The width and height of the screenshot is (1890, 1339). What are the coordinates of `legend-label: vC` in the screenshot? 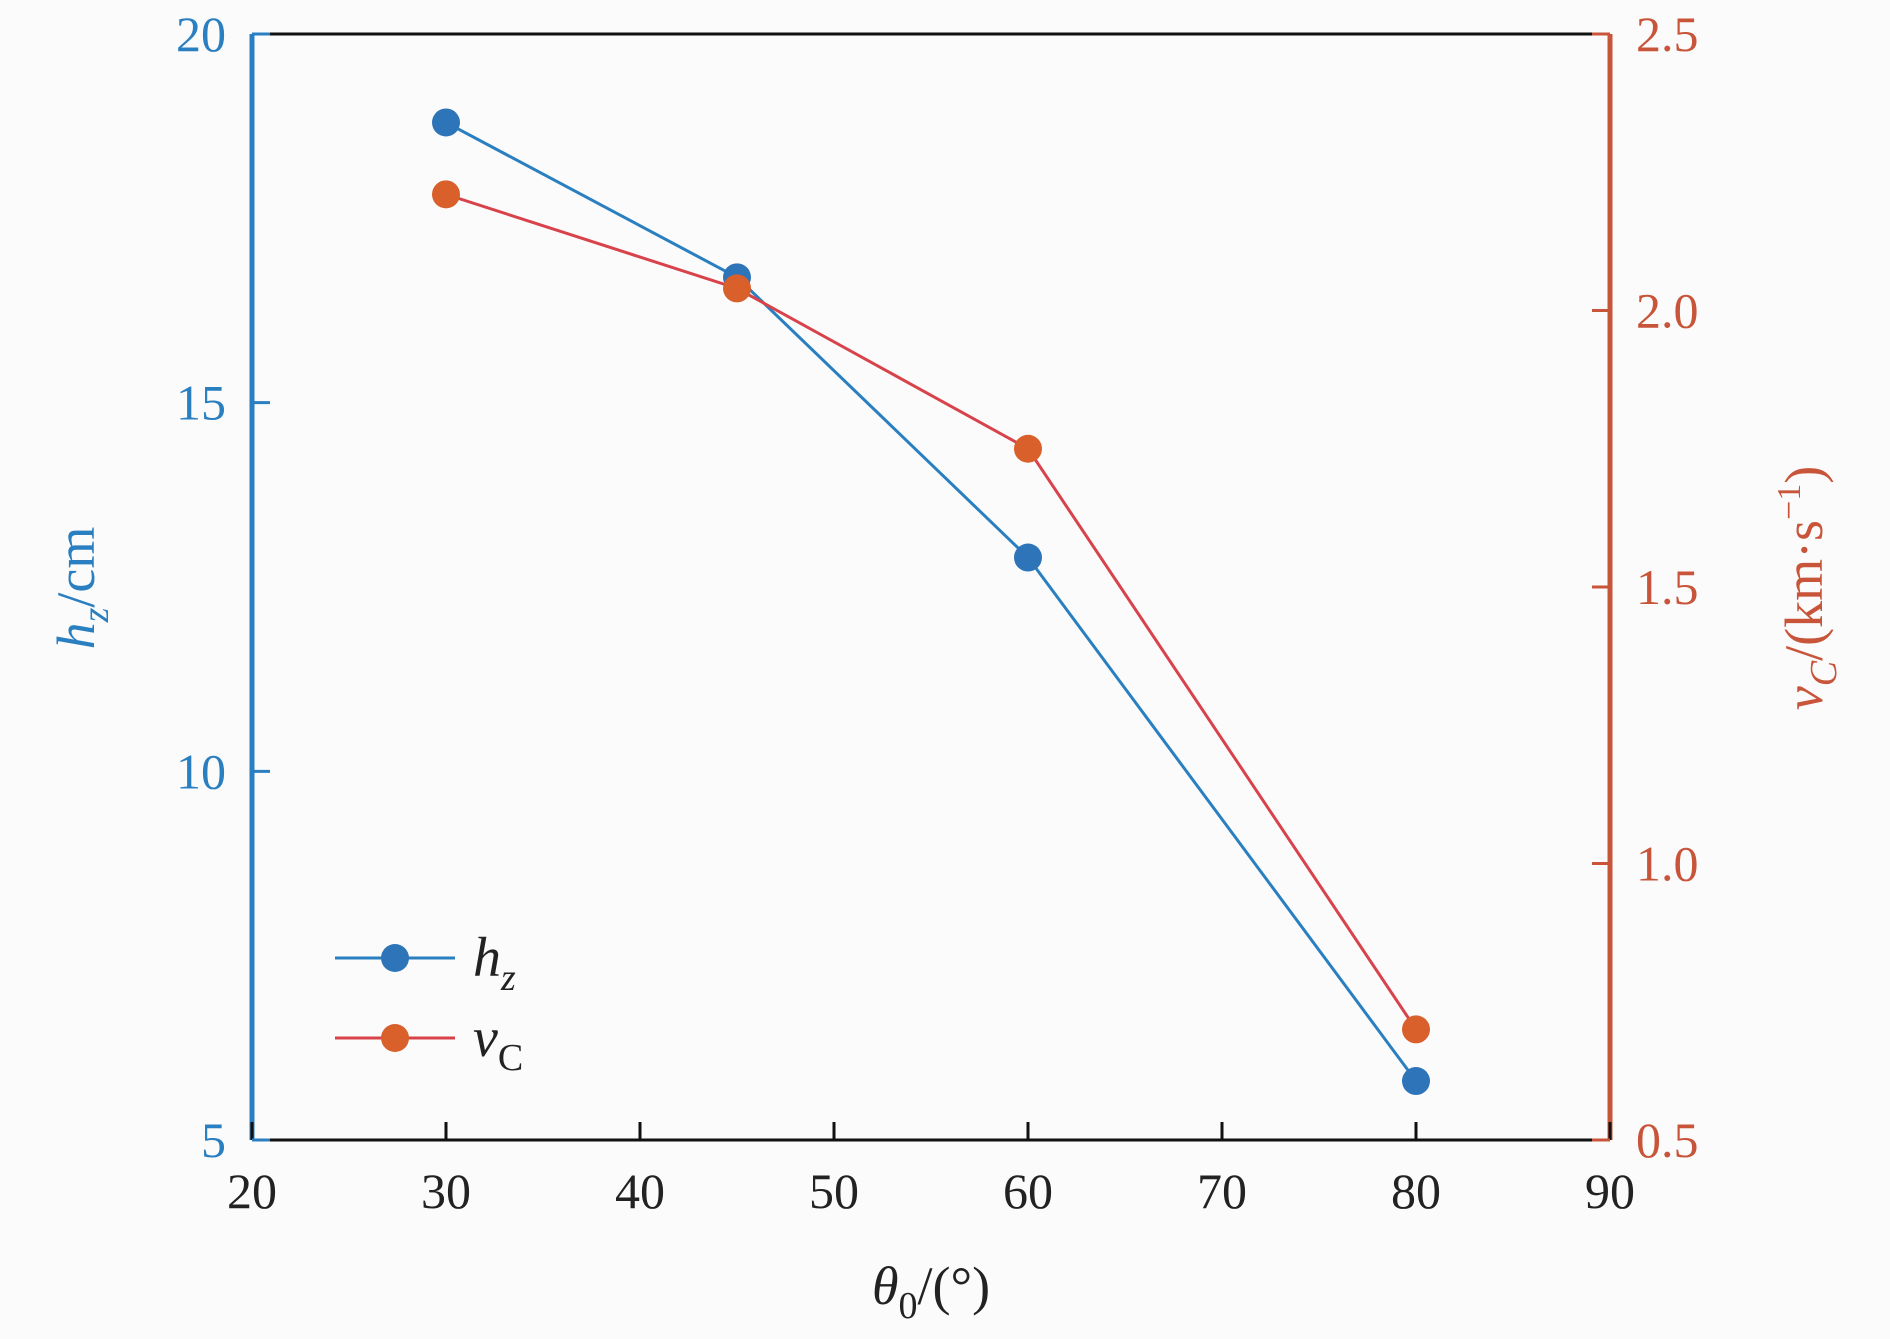 It's located at (498, 1043).